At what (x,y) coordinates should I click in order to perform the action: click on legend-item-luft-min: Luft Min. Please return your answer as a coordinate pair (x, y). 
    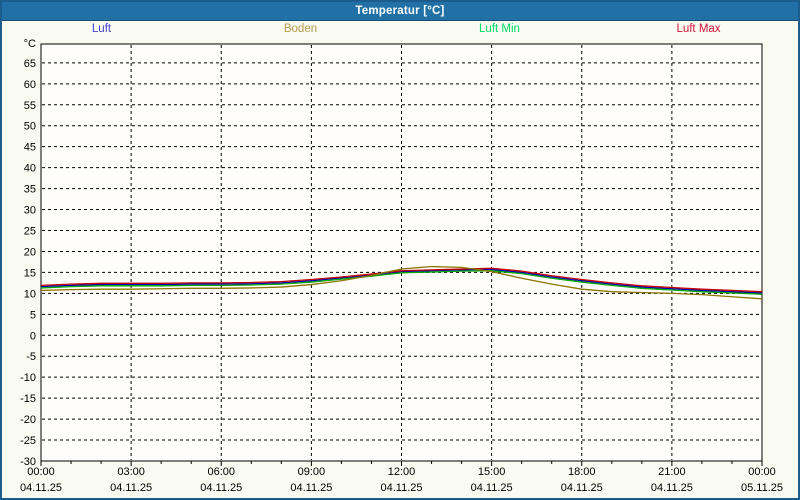
    Looking at the image, I should click on (499, 29).